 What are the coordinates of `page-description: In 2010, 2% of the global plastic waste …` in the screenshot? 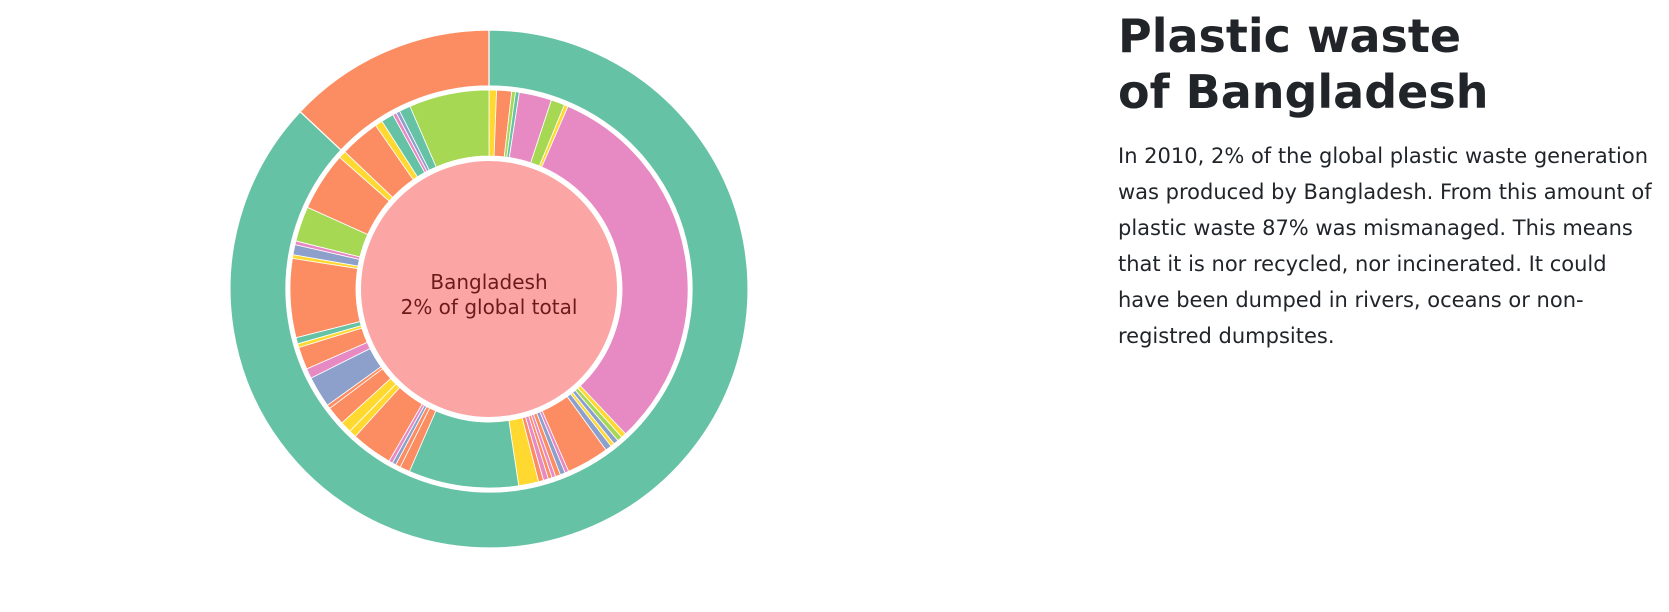 It's located at (1385, 246).